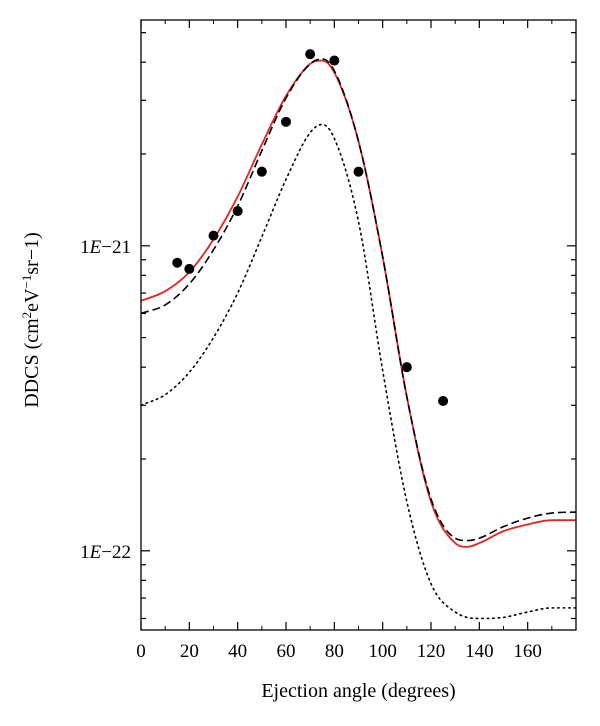  Describe the element at coordinates (286, 651) in the screenshot. I see `x-tick-label: 60` at that location.